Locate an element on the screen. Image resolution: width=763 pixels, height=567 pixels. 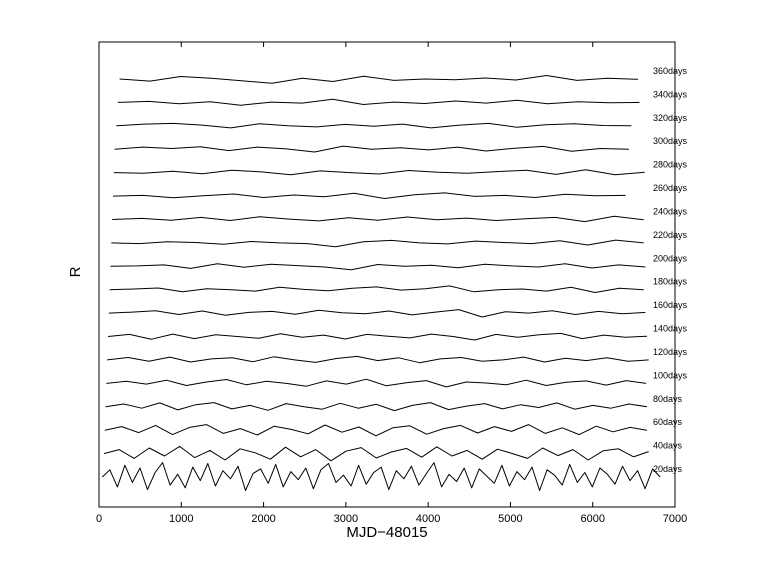
series-label-220days: 220days is located at coordinates (670, 235).